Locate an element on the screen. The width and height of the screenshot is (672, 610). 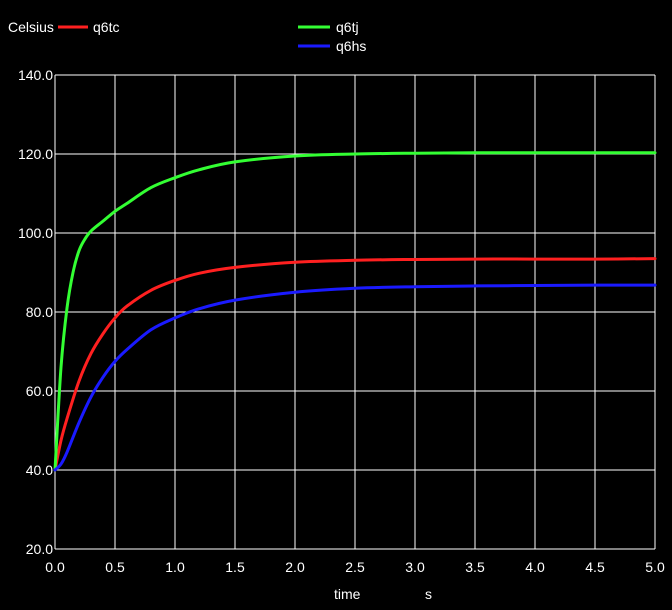
x-axis-label: time is located at coordinates (347, 594).